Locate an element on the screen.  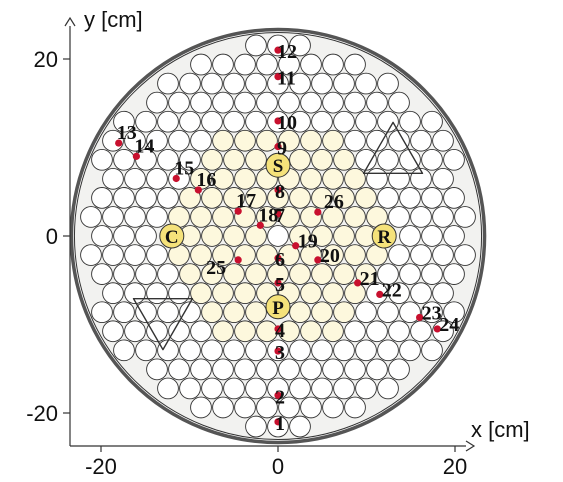
special-element-disk is located at coordinates (384, 236).